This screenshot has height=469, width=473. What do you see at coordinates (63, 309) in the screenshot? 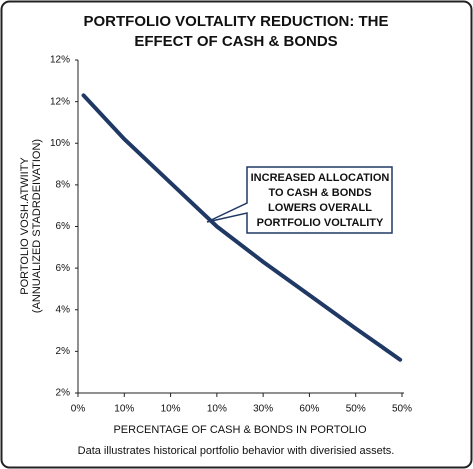
I see `y-tick-label: 4%` at bounding box center [63, 309].